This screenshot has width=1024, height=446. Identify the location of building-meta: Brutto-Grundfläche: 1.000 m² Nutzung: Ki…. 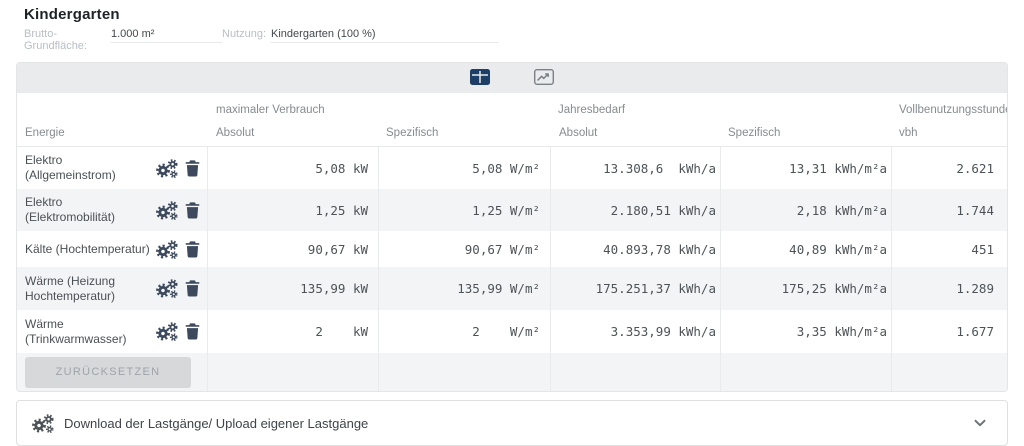
(516, 40).